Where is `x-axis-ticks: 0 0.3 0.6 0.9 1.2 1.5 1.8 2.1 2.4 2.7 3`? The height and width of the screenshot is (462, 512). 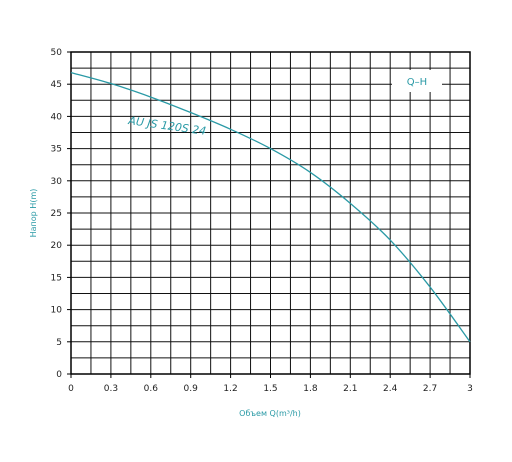
x-axis-ticks: 0 0.3 0.6 0.9 1.2 1.5 1.8 2.1 2.4 2.7 3 is located at coordinates (270, 384).